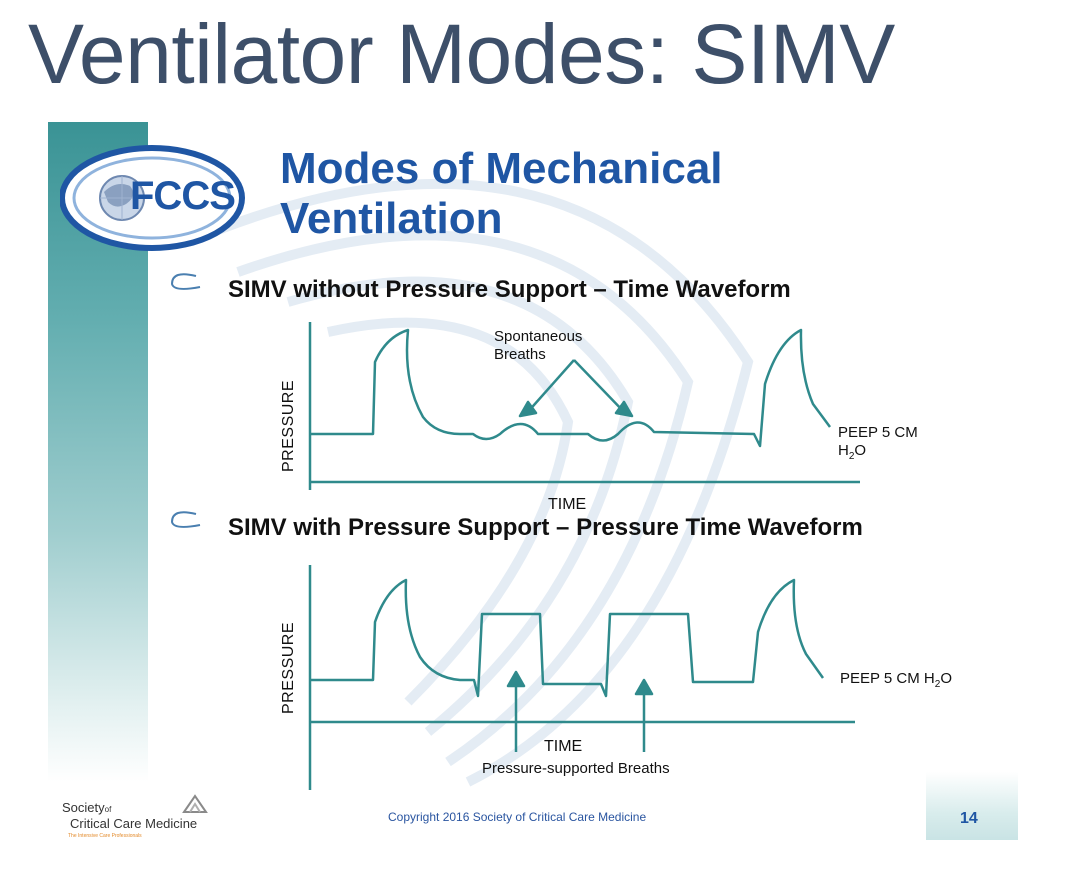 Image resolution: width=1084 pixels, height=885 pixels. Describe the element at coordinates (122, 198) in the screenshot. I see `globe-icon` at that location.